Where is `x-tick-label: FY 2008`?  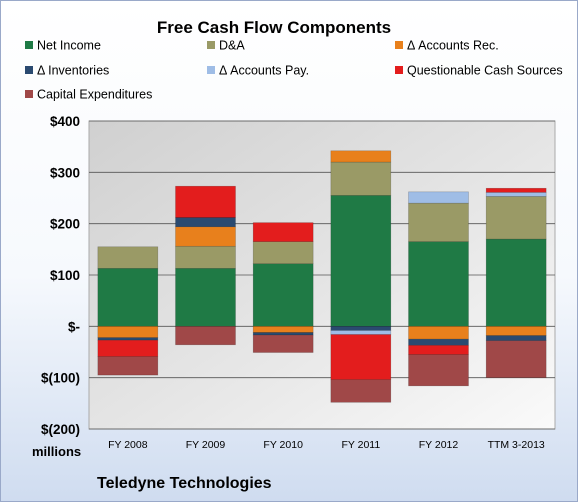 x-tick-label: FY 2008 is located at coordinates (128, 445).